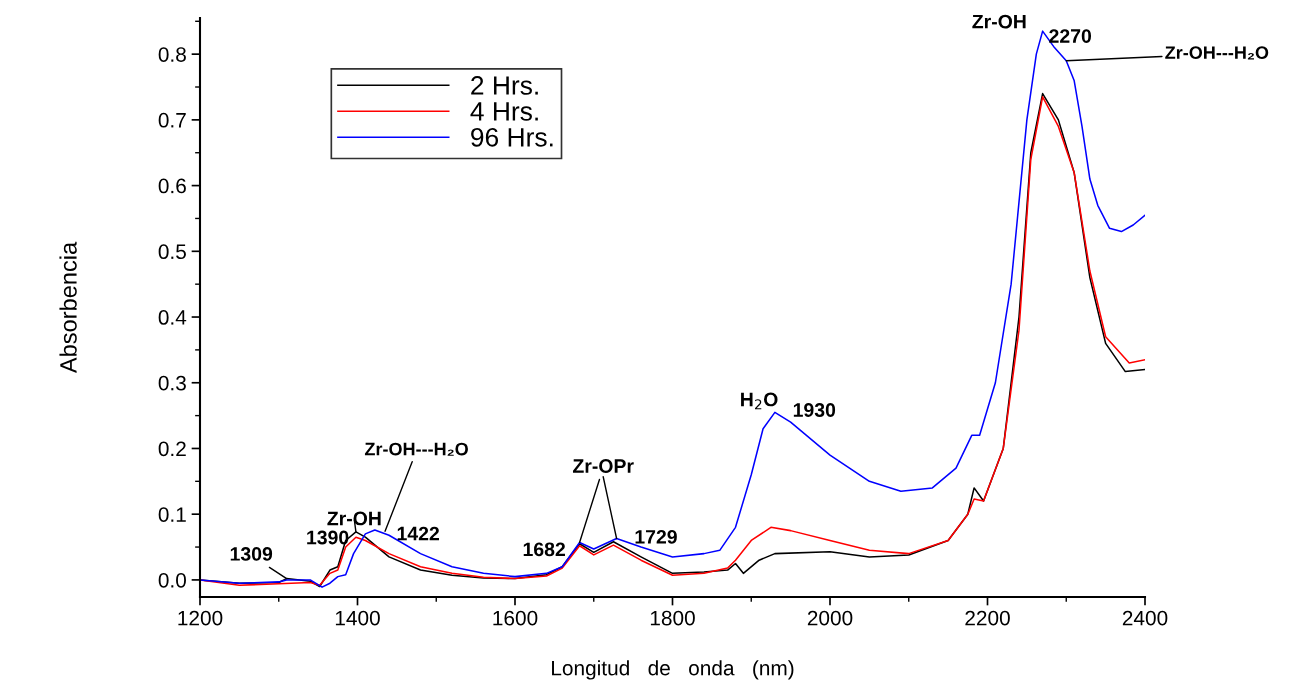 Image resolution: width=1308 pixels, height=689 pixels. Describe the element at coordinates (1070, 36) in the screenshot. I see `annotation: 2270` at that location.